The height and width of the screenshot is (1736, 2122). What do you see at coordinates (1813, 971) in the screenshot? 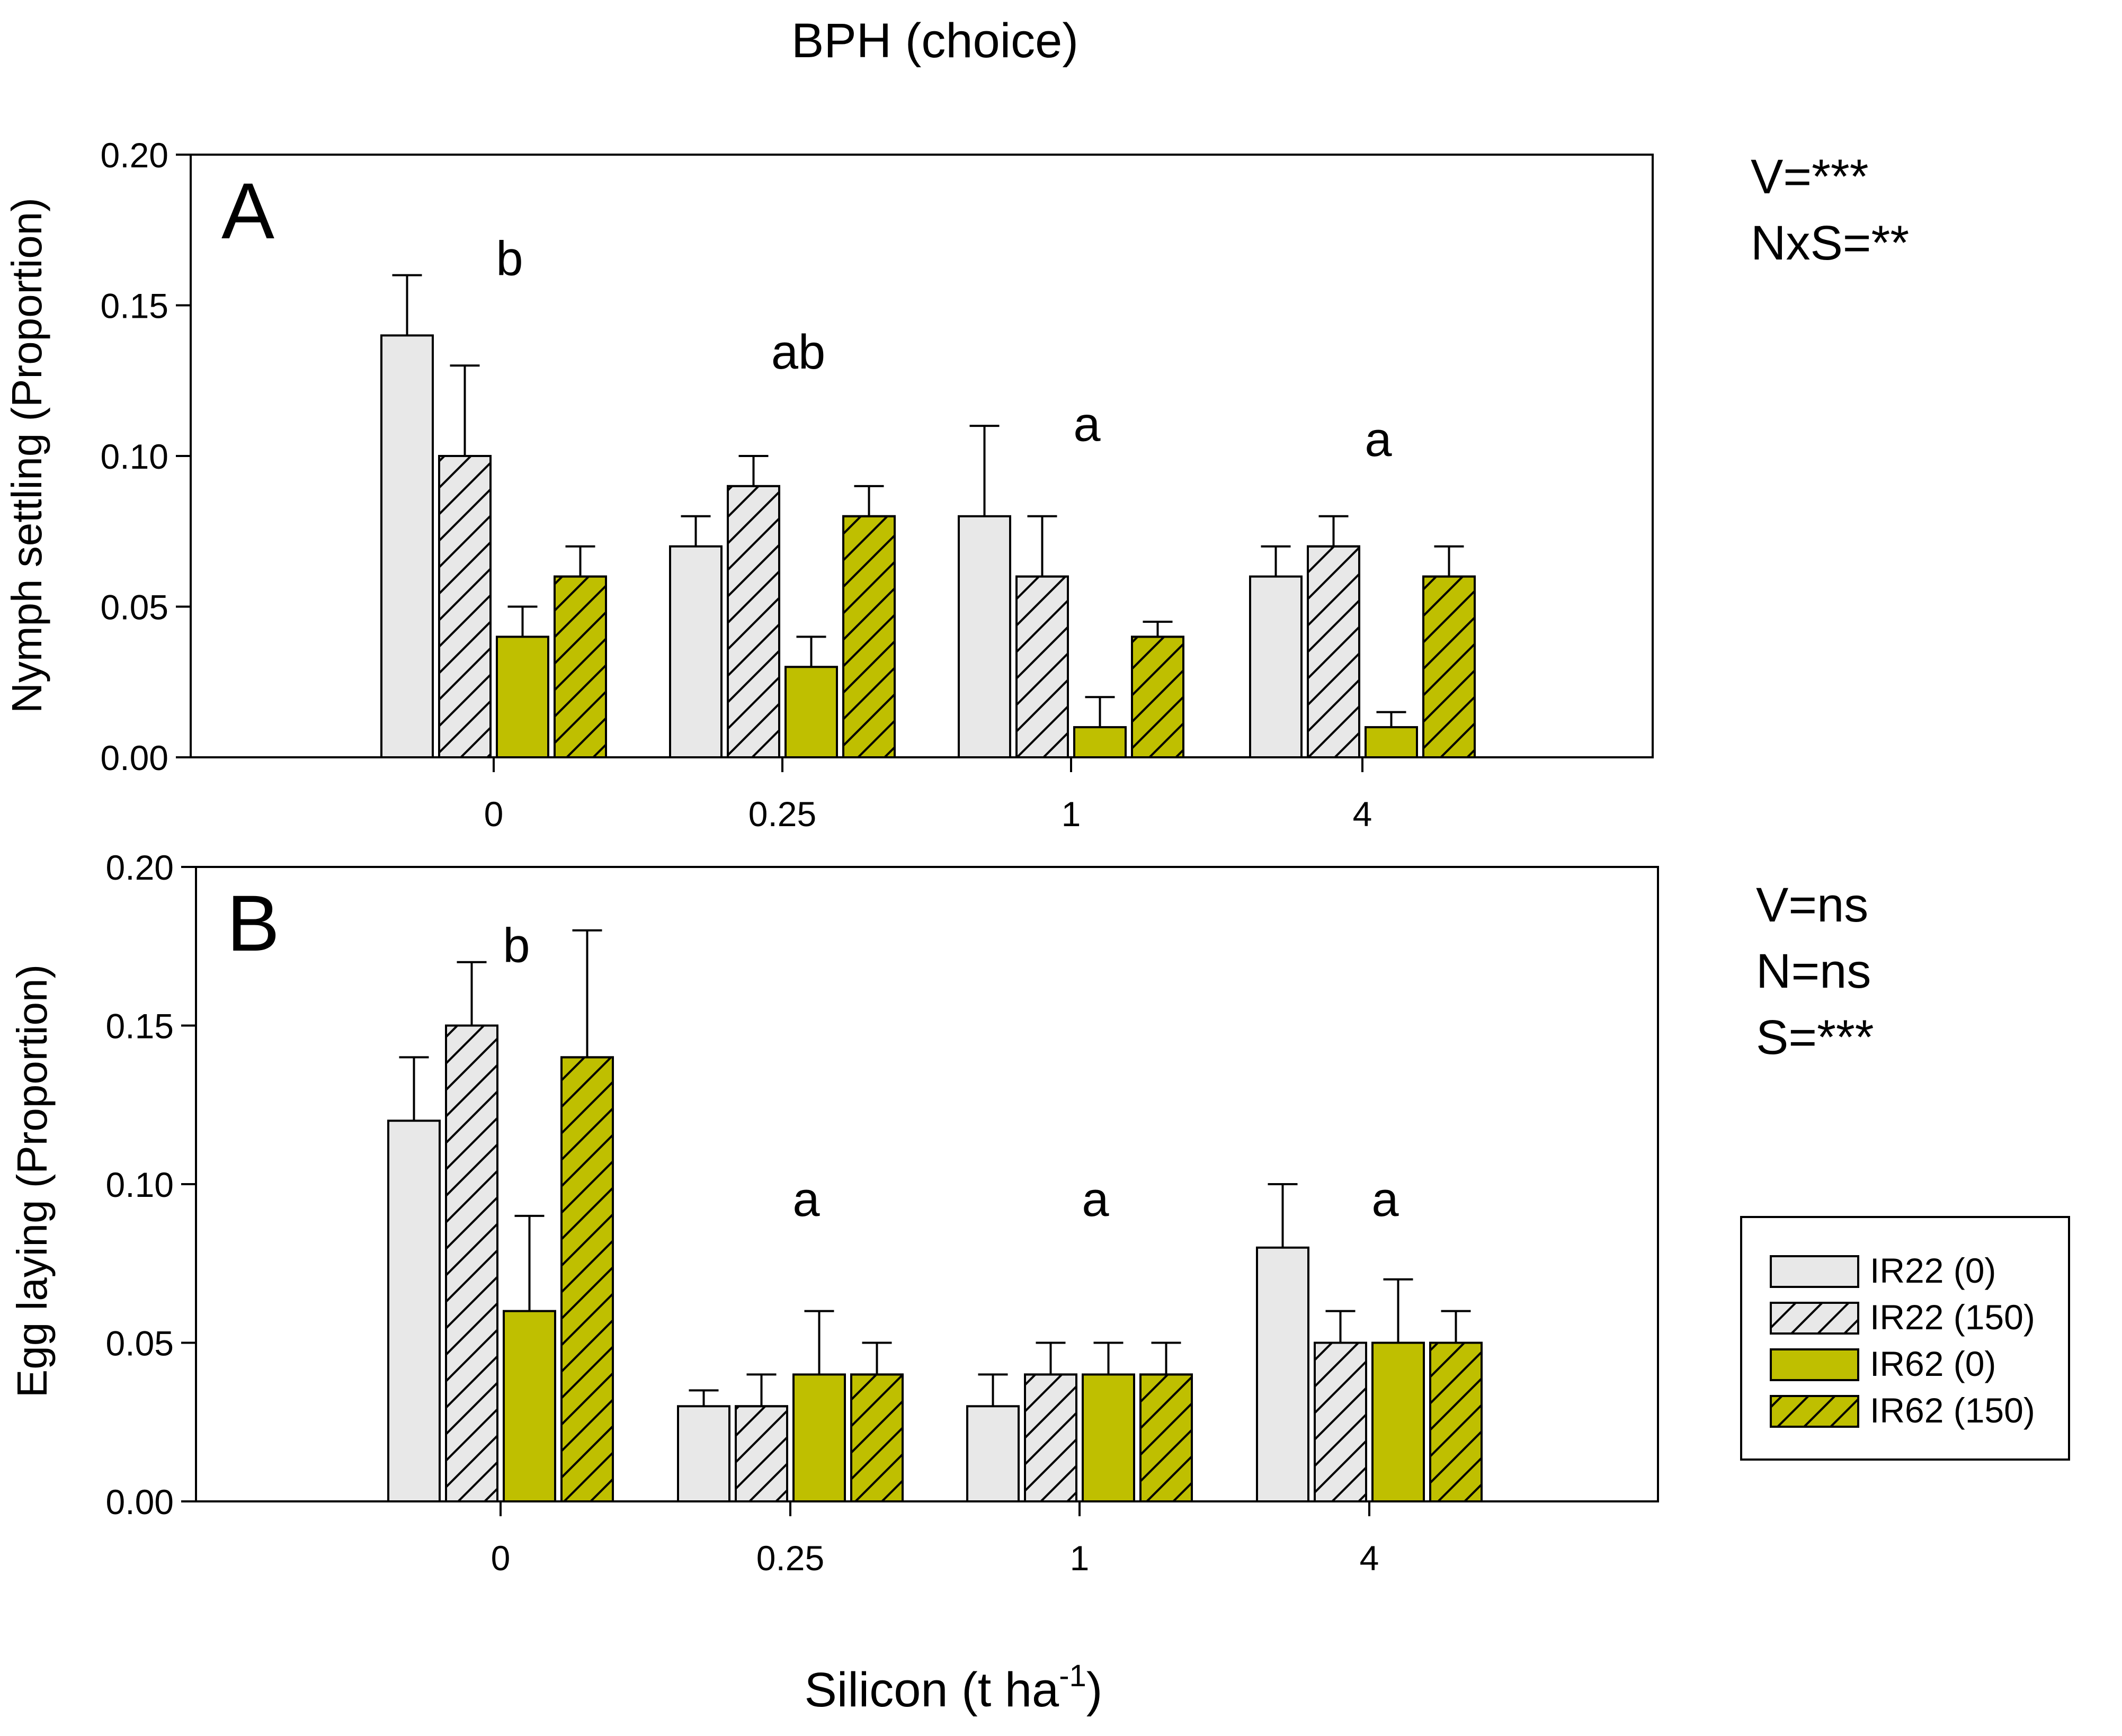
I see `stats-annotation: N=ns` at bounding box center [1813, 971].